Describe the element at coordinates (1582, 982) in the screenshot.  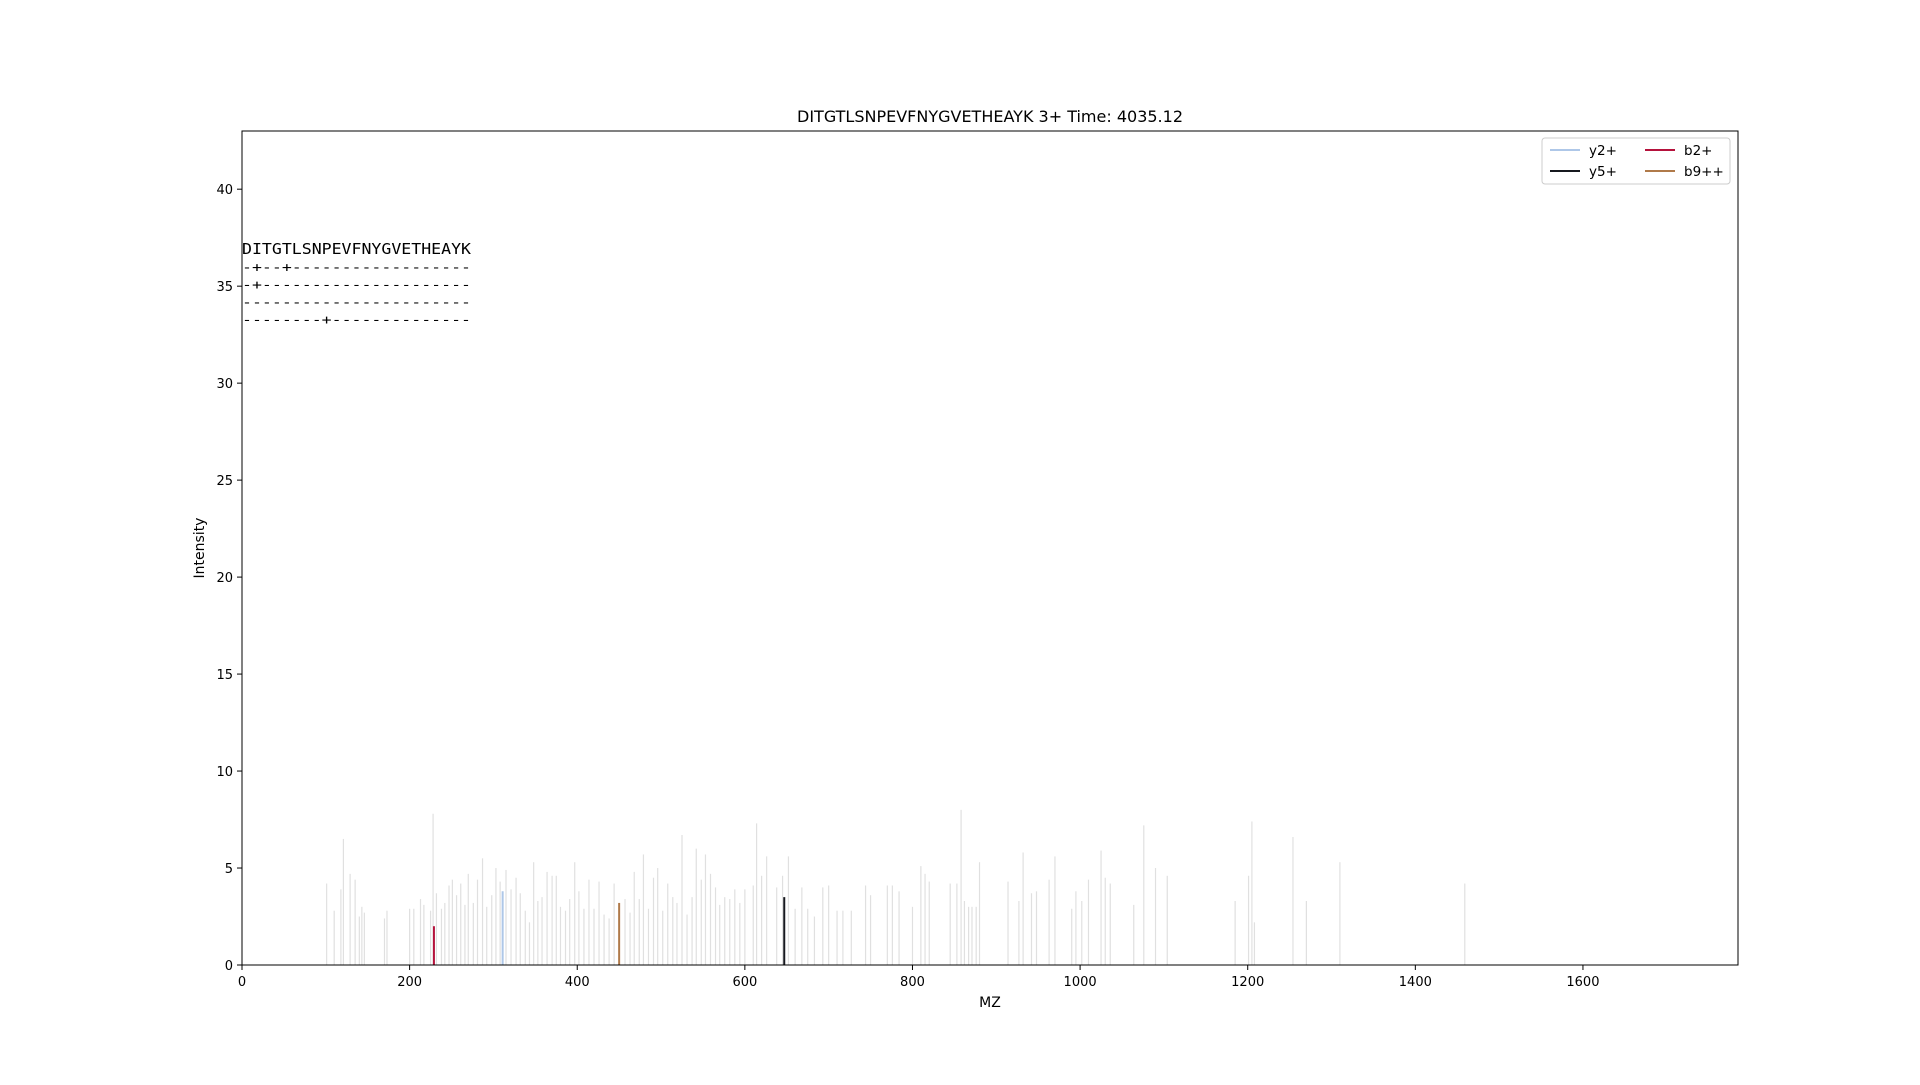
I see `x-tick-label: 1600` at that location.